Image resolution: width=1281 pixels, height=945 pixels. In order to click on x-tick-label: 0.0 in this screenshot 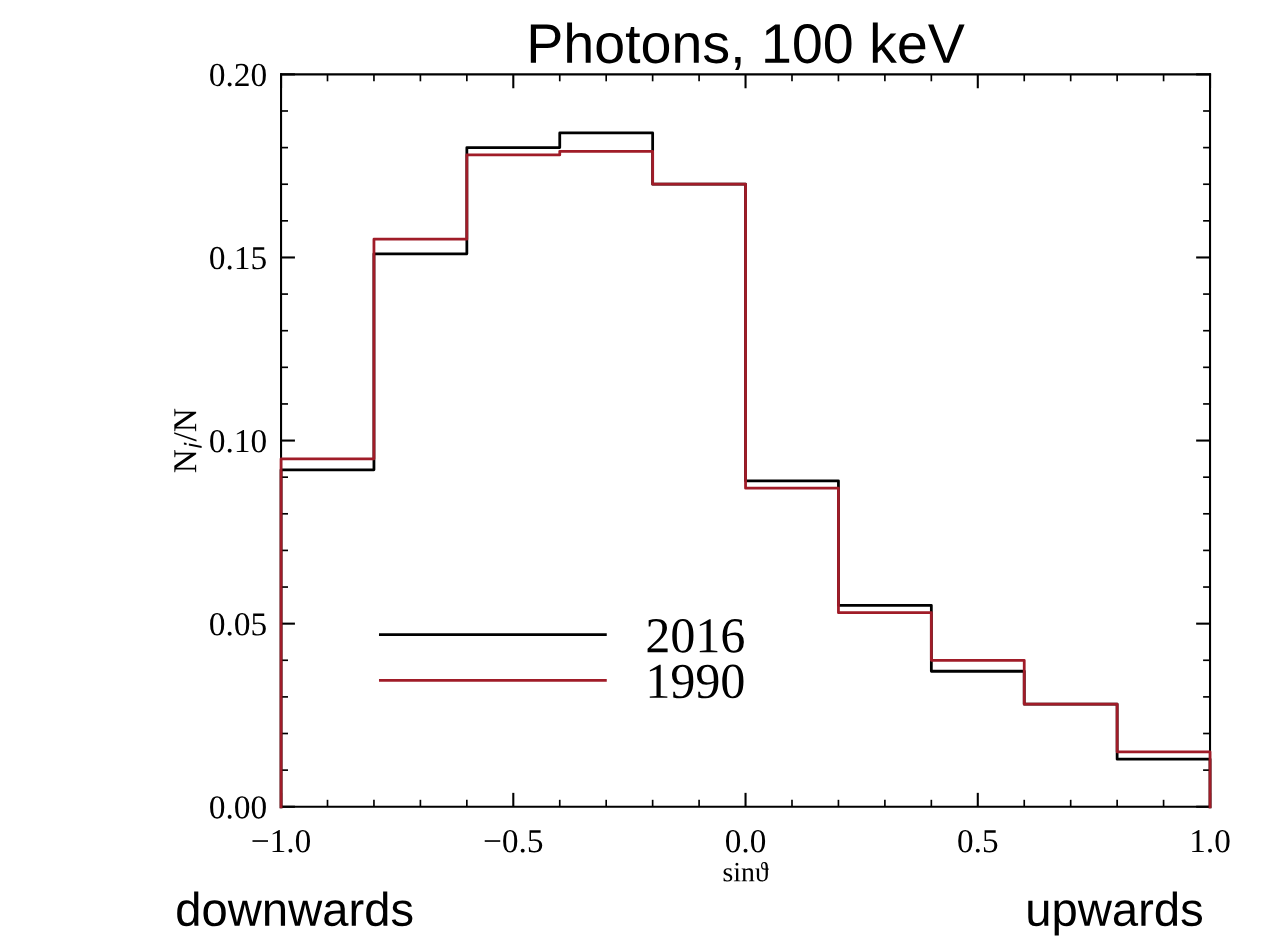, I will do `click(745, 841)`.